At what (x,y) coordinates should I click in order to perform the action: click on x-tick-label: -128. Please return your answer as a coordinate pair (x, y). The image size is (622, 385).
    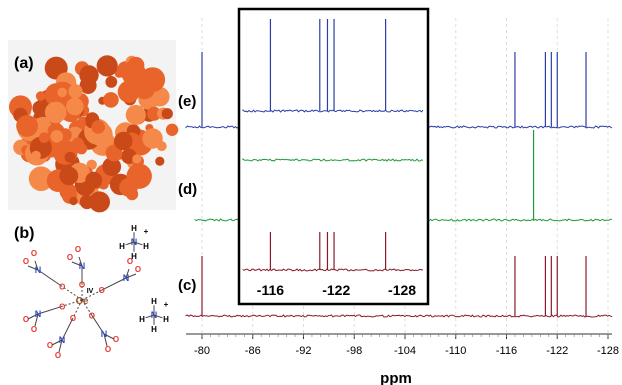
    Looking at the image, I should click on (608, 351).